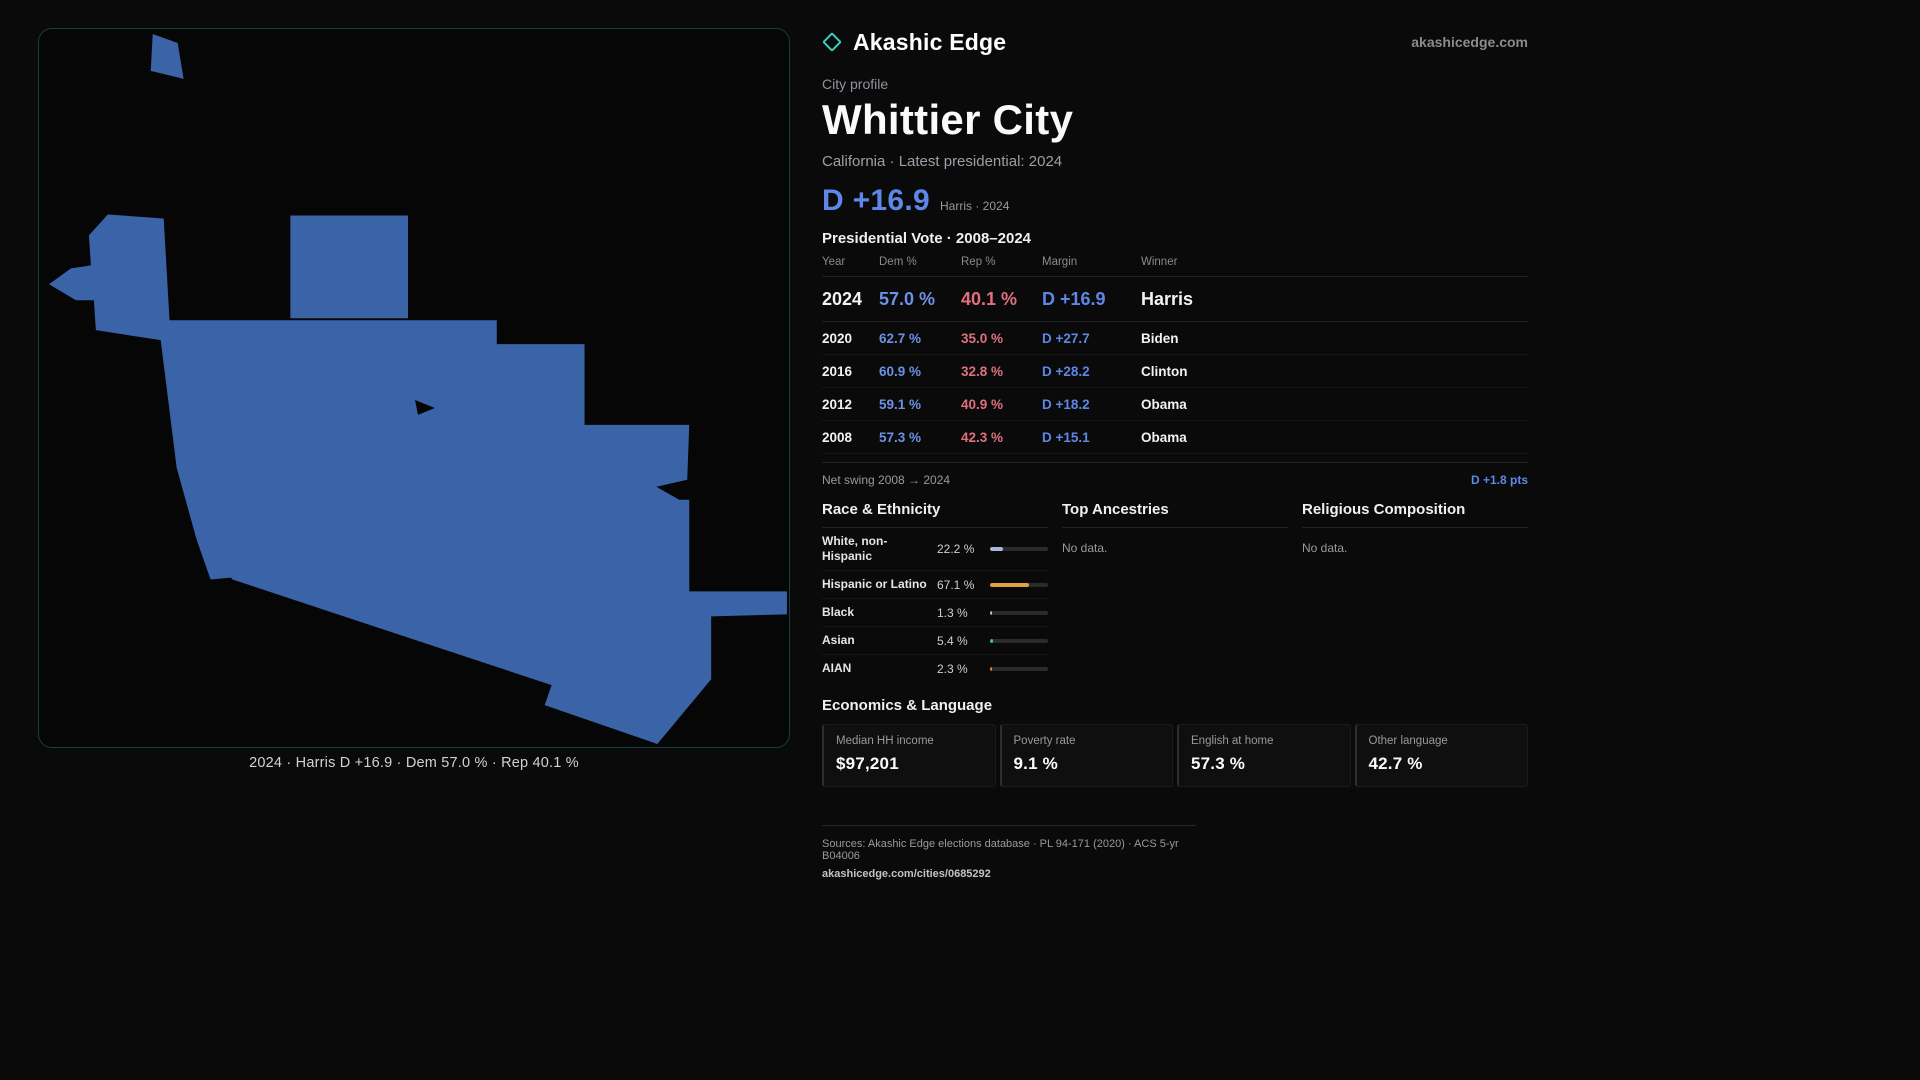 The width and height of the screenshot is (1920, 1080). I want to click on page-title: Whittier City, so click(948, 119).